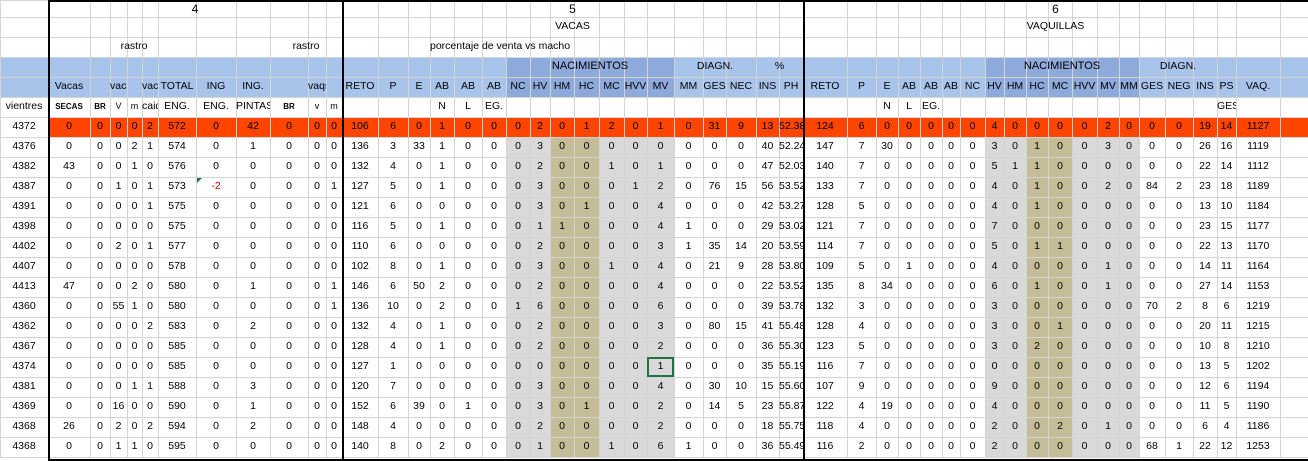  Describe the element at coordinates (714, 386) in the screenshot. I see `data-cell: 30` at that location.